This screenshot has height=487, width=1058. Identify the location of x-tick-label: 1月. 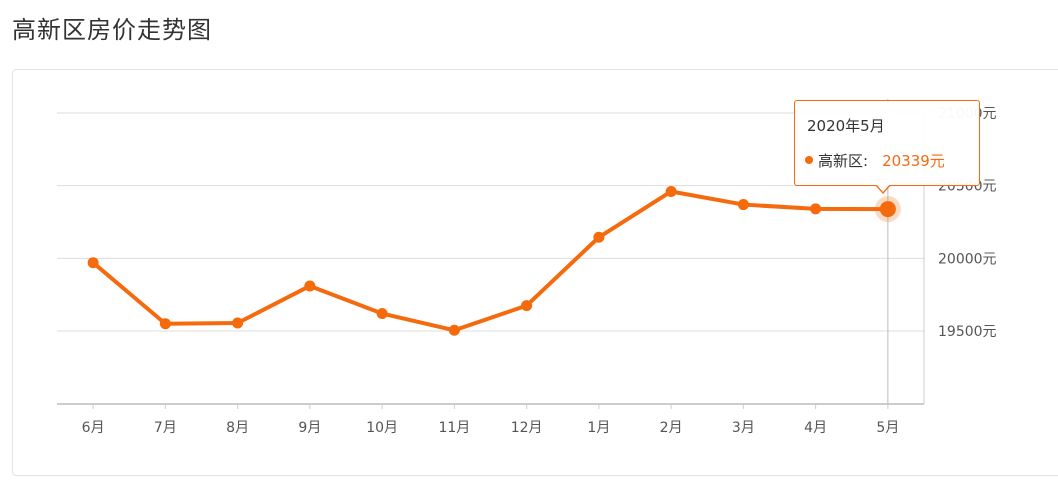
(598, 428).